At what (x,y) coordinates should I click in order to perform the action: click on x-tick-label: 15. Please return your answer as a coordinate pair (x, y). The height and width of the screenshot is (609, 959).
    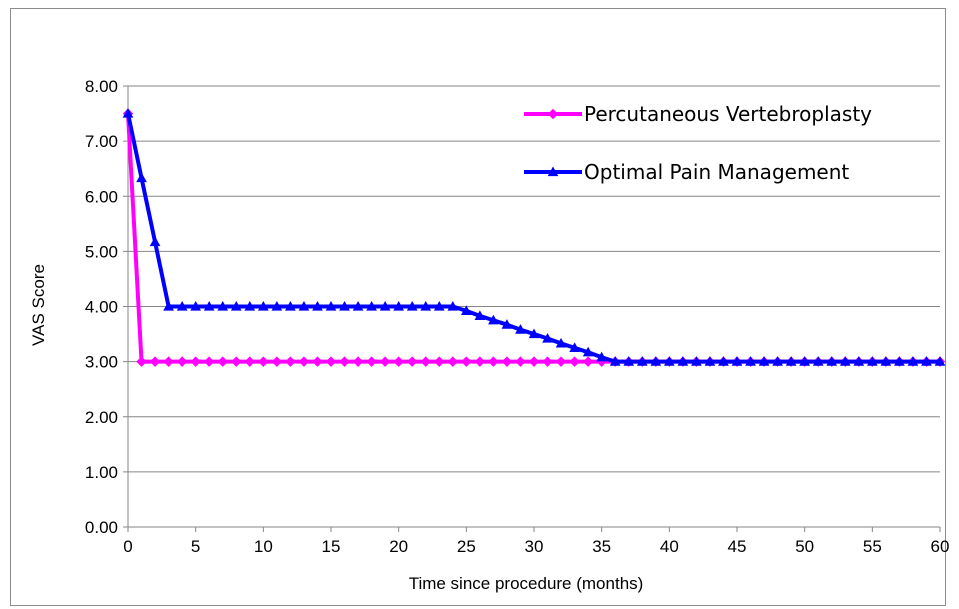
    Looking at the image, I should click on (331, 546).